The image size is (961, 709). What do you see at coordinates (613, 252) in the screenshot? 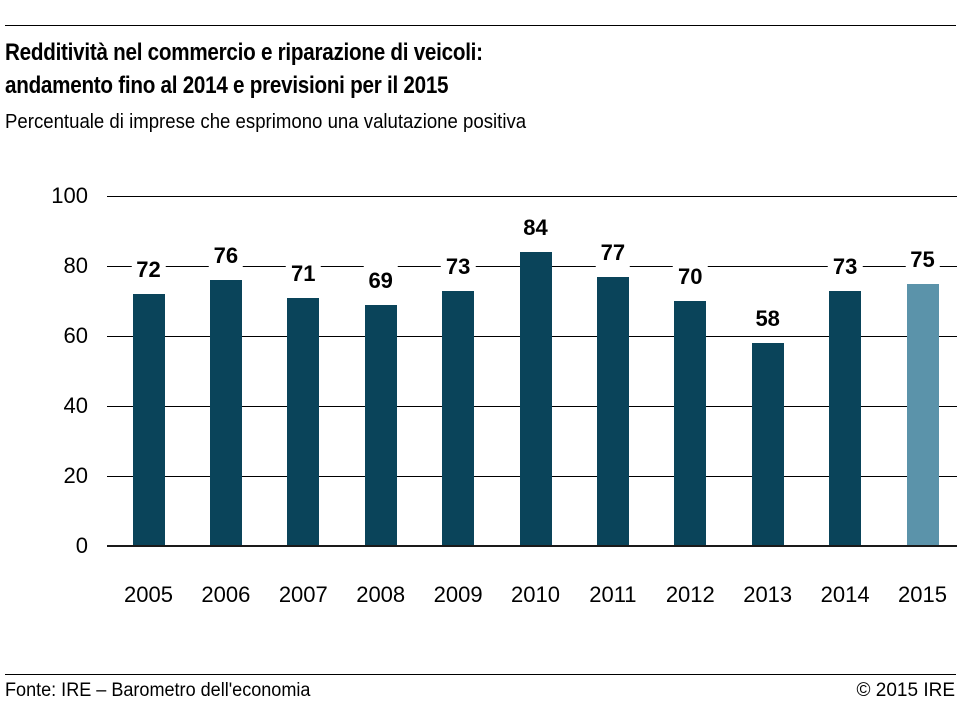
I see `value-label-2011: 77` at bounding box center [613, 252].